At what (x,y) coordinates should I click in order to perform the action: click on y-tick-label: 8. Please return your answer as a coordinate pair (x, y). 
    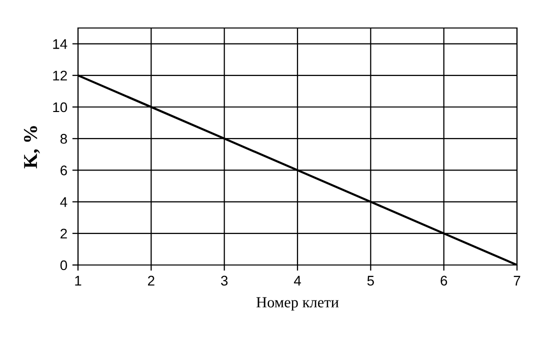
    Looking at the image, I should click on (63, 139).